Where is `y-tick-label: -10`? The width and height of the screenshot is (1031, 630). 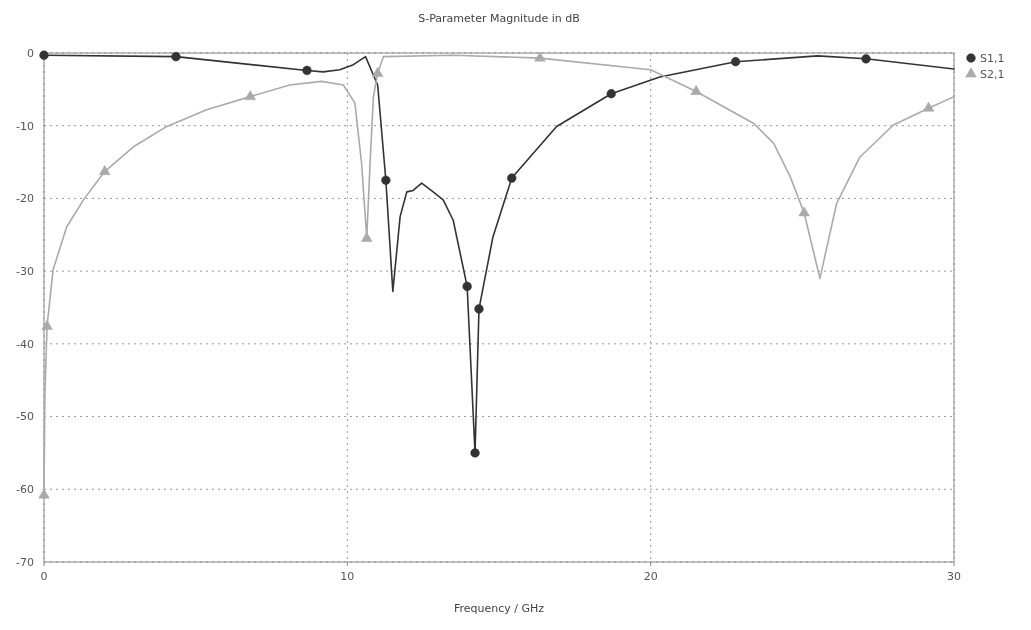 y-tick-label: -10 is located at coordinates (25, 126).